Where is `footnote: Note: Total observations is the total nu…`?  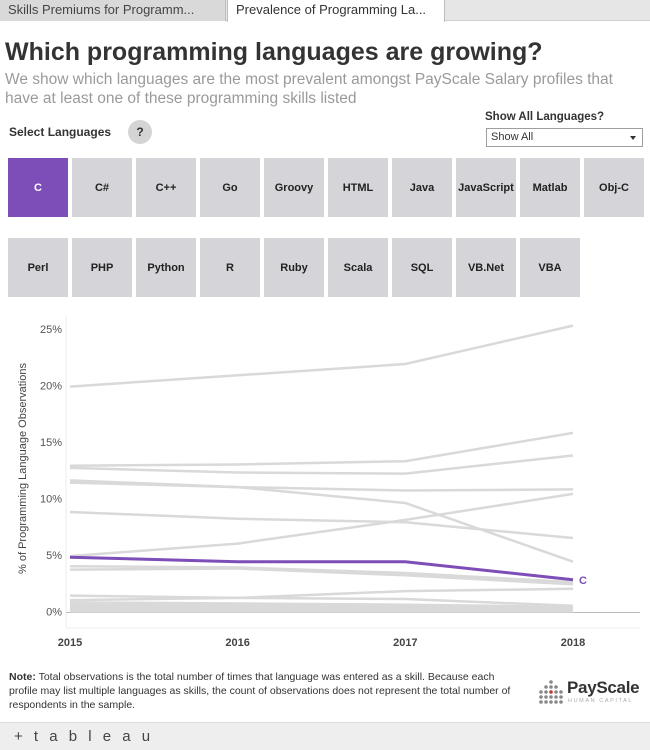
footnote: Note: Total observations is the total nu… is located at coordinates (261, 691).